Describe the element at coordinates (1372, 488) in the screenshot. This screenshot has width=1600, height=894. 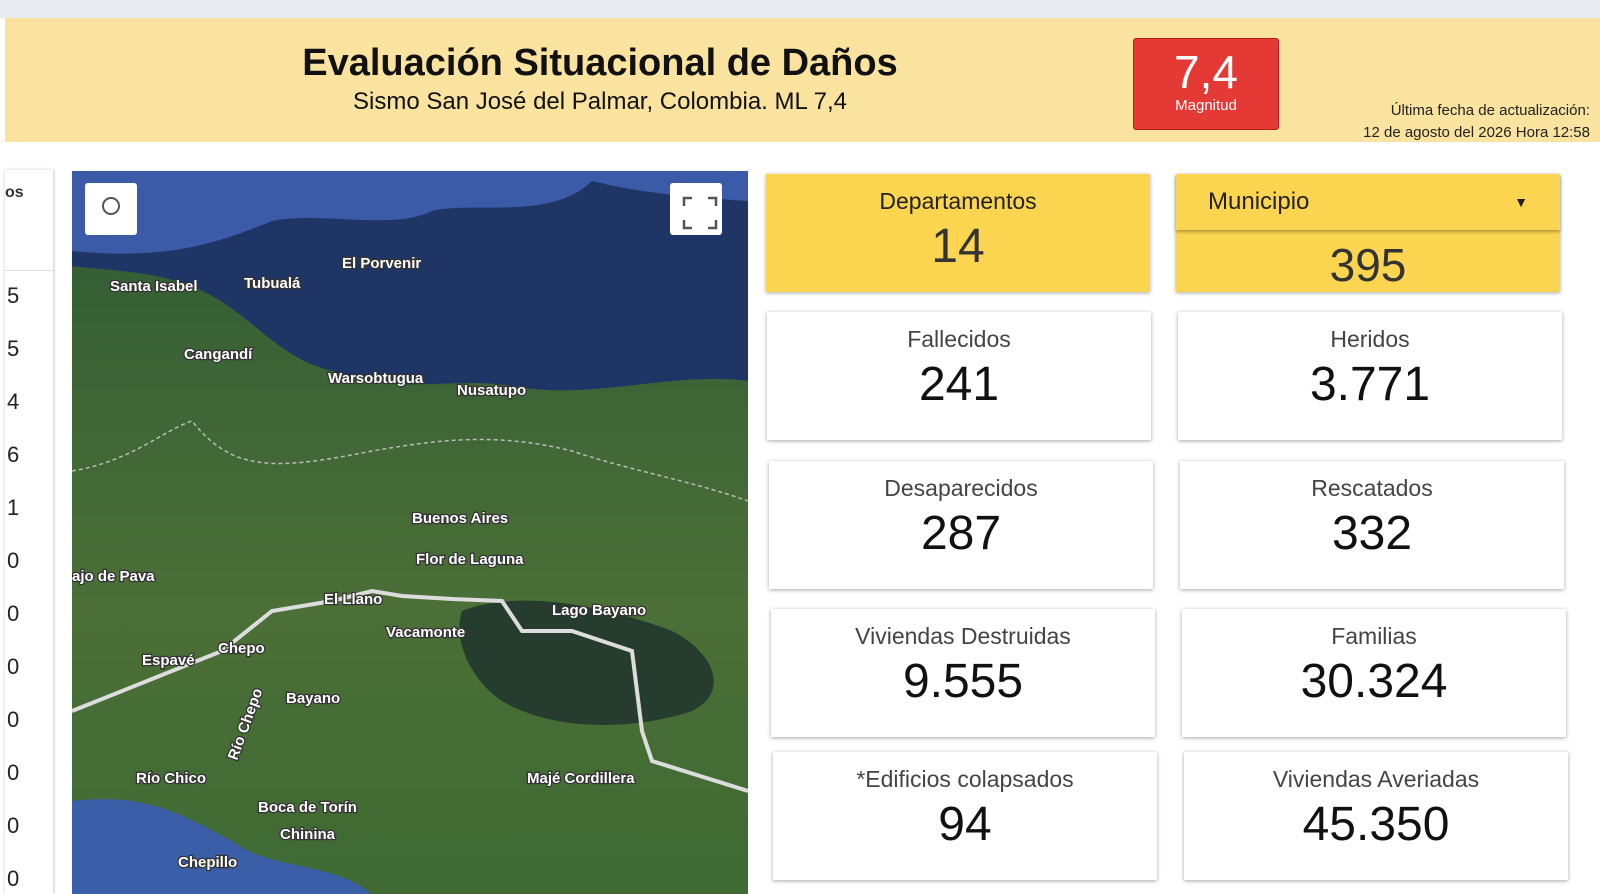
I see `stat-label: Rescatados` at that location.